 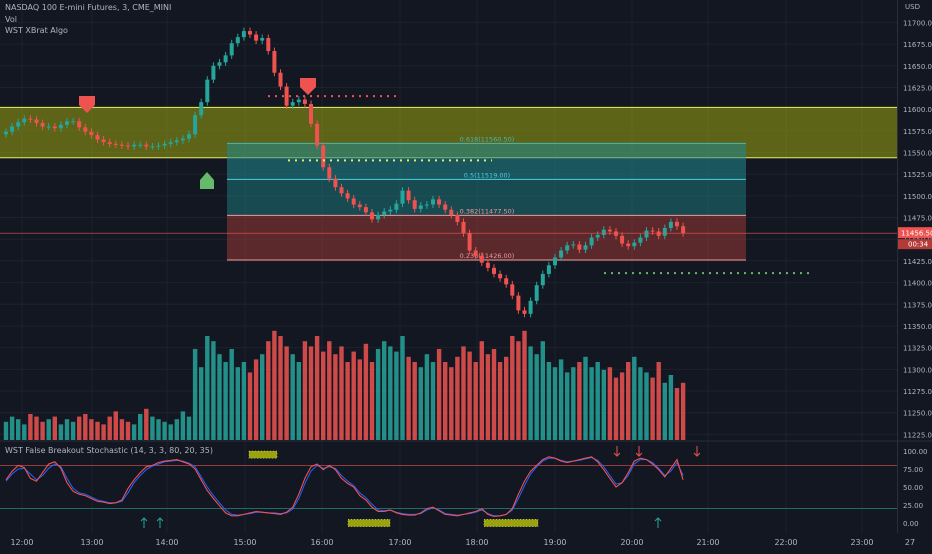 What do you see at coordinates (308, 86) in the screenshot?
I see `sell-signal-marker` at bounding box center [308, 86].